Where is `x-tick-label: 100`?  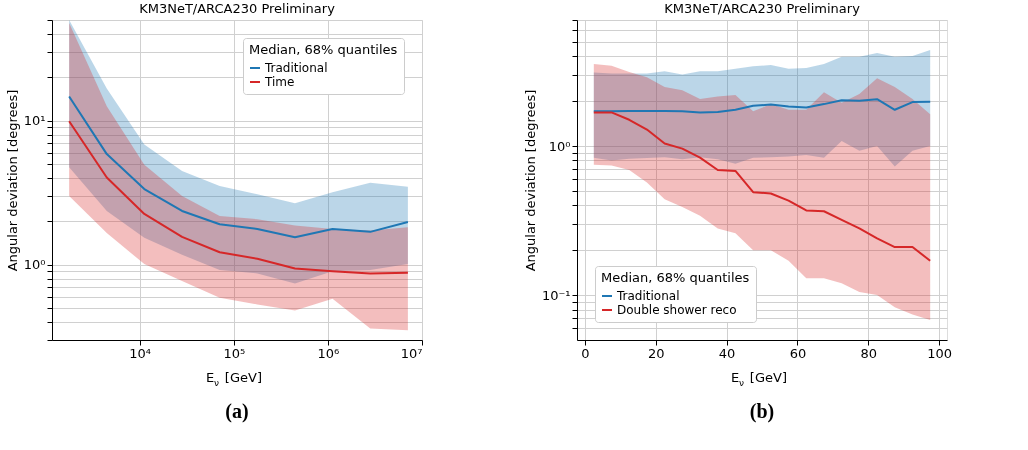 x-tick-label: 100 is located at coordinates (939, 353).